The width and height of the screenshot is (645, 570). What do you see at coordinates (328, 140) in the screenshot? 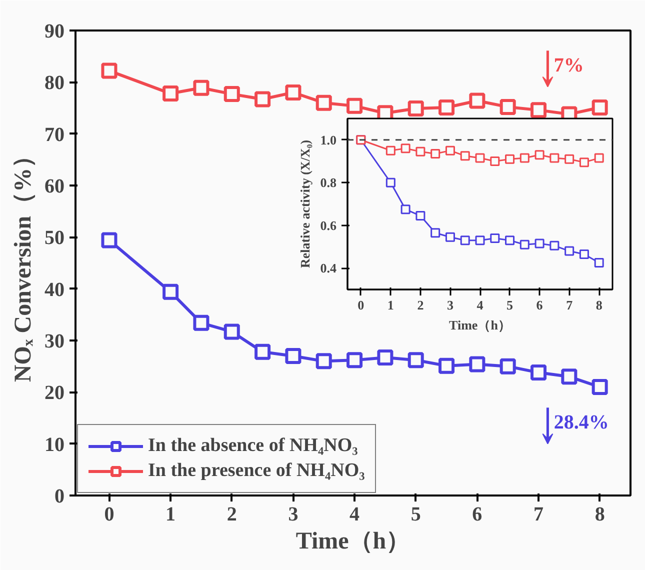
I see `y-tick-label: 1.0` at bounding box center [328, 140].